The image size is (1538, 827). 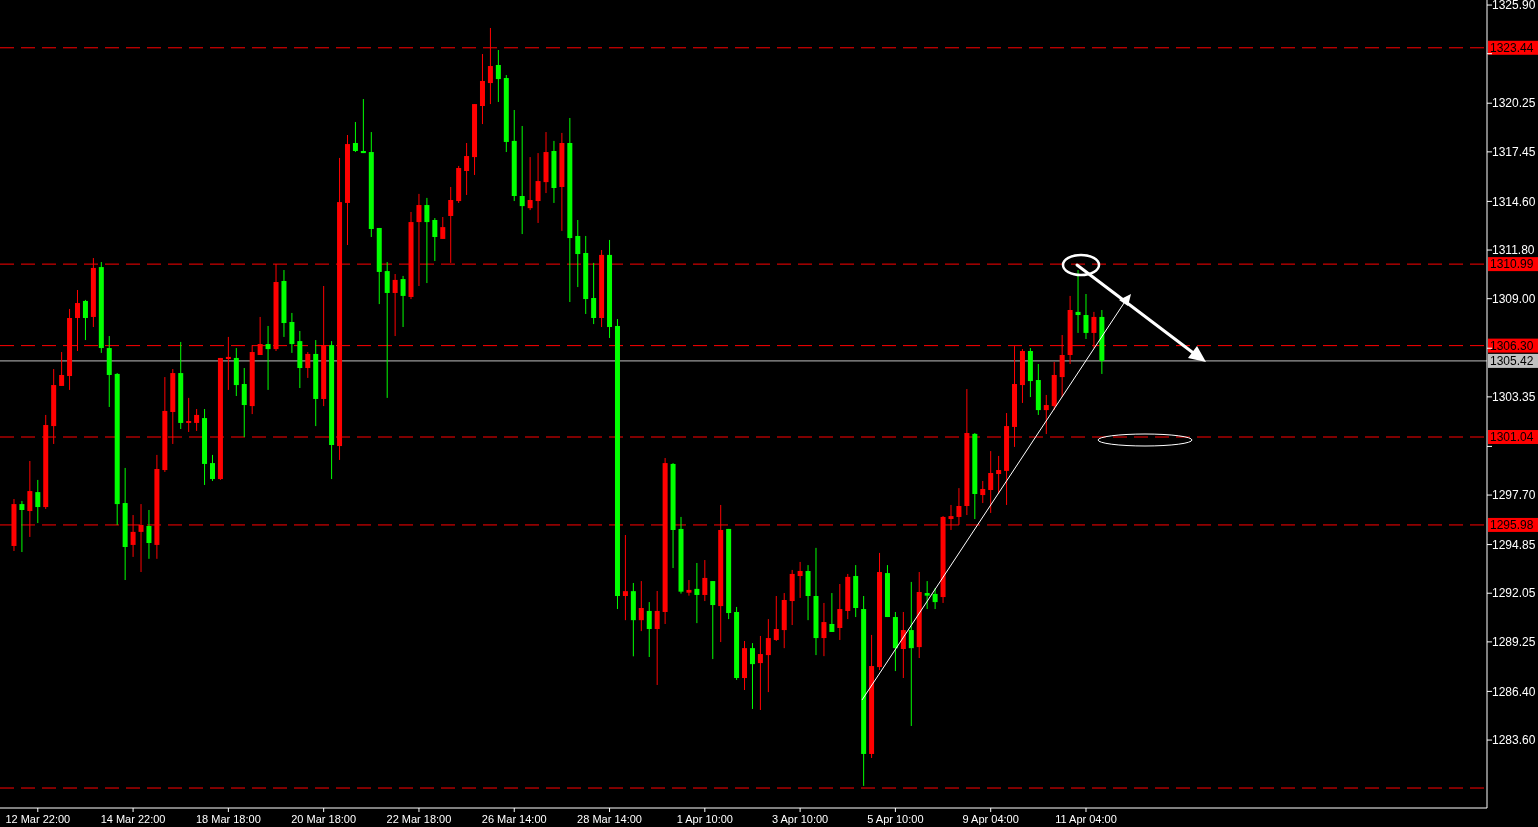 What do you see at coordinates (1514, 495) in the screenshot?
I see `y-tick-label: 1297.70` at bounding box center [1514, 495].